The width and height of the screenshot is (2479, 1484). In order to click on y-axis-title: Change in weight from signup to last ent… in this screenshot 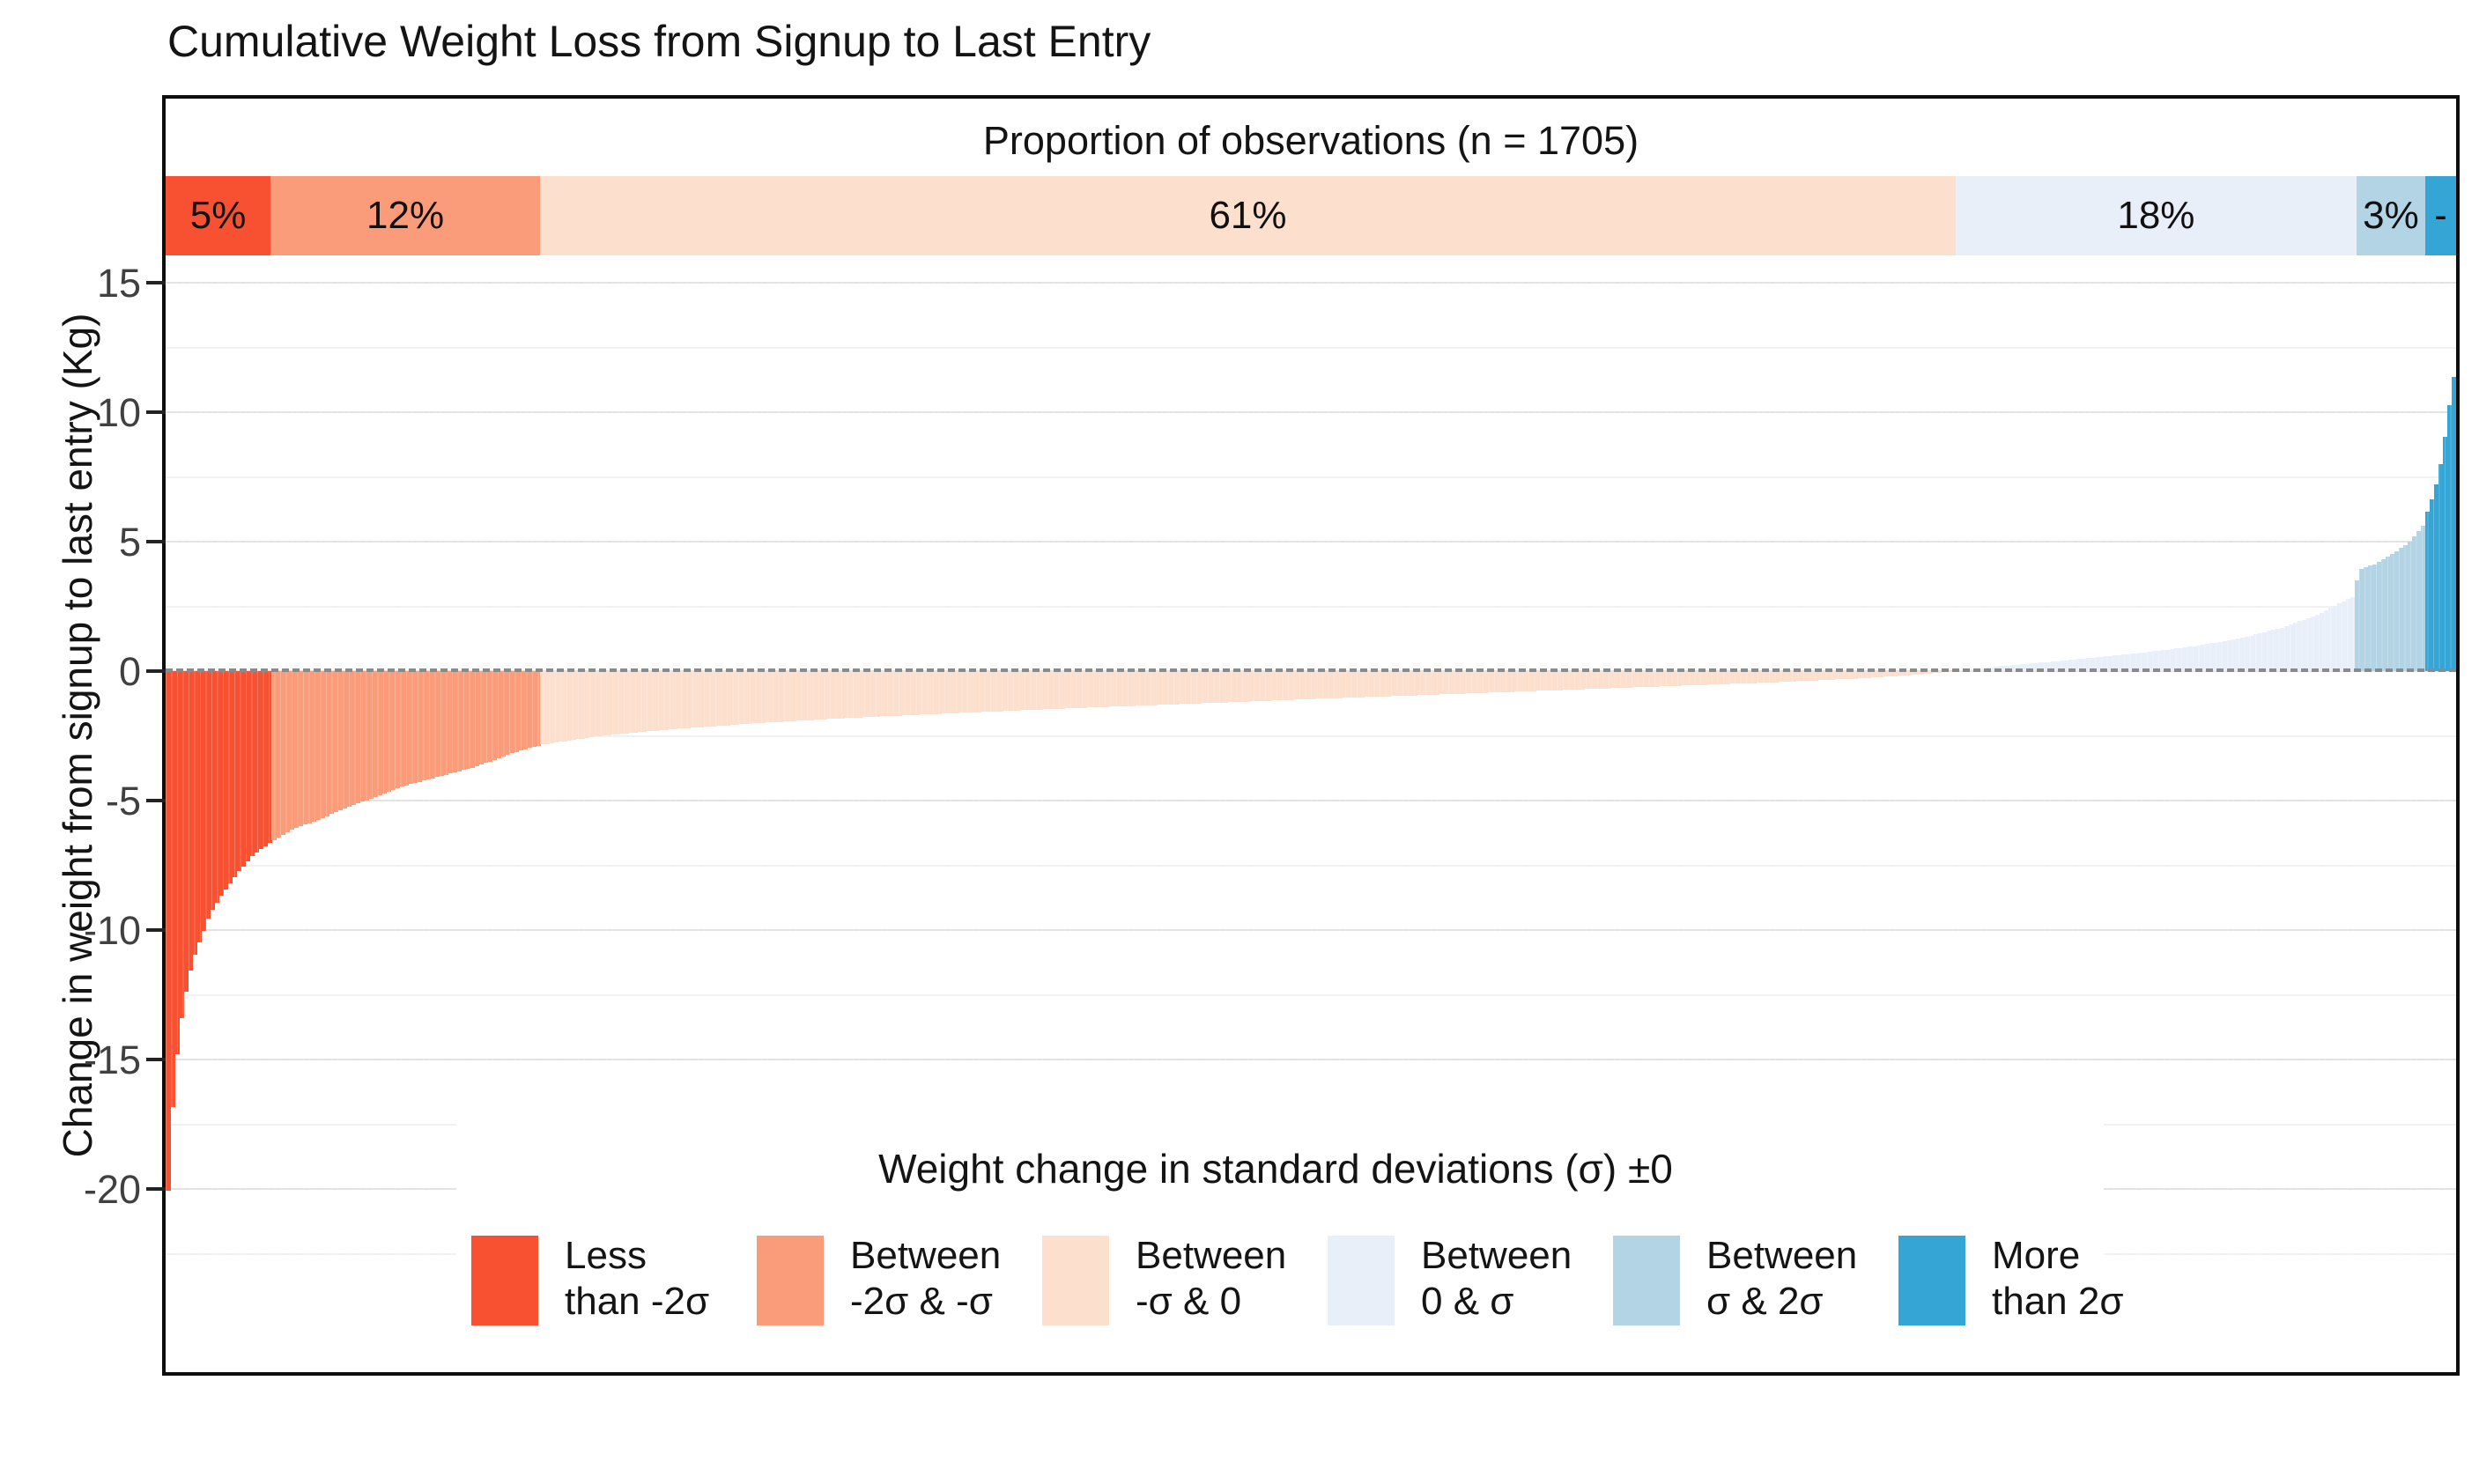, I will do `click(77, 742)`.